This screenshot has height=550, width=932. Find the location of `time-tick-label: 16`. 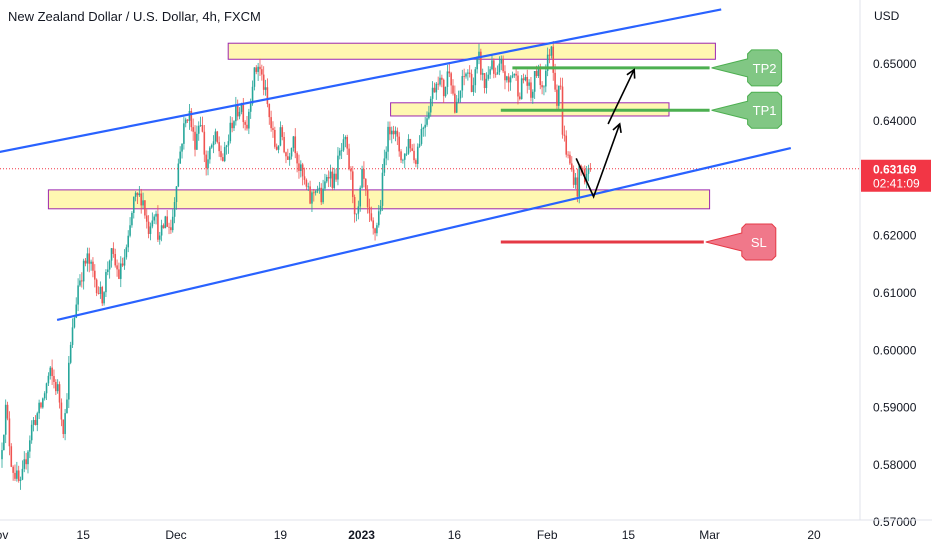

time-tick-label: 16 is located at coordinates (455, 535).